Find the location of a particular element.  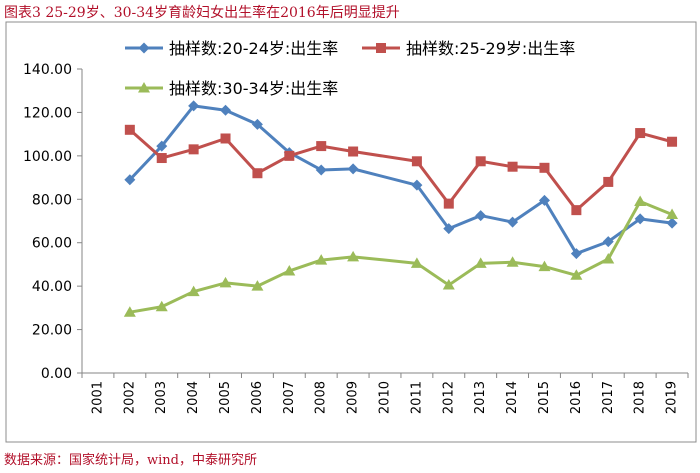

legend-item-1: 抽样数:20-24岁:出生率 is located at coordinates (231, 48).